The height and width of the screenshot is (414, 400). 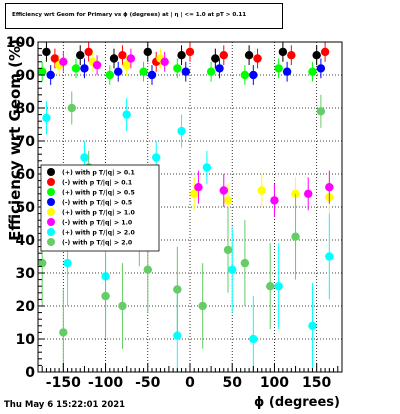 What do you see at coordinates (99, 234) in the screenshot?
I see `legend-entry: (+) with p T/|q| > 2.0` at bounding box center [99, 234].